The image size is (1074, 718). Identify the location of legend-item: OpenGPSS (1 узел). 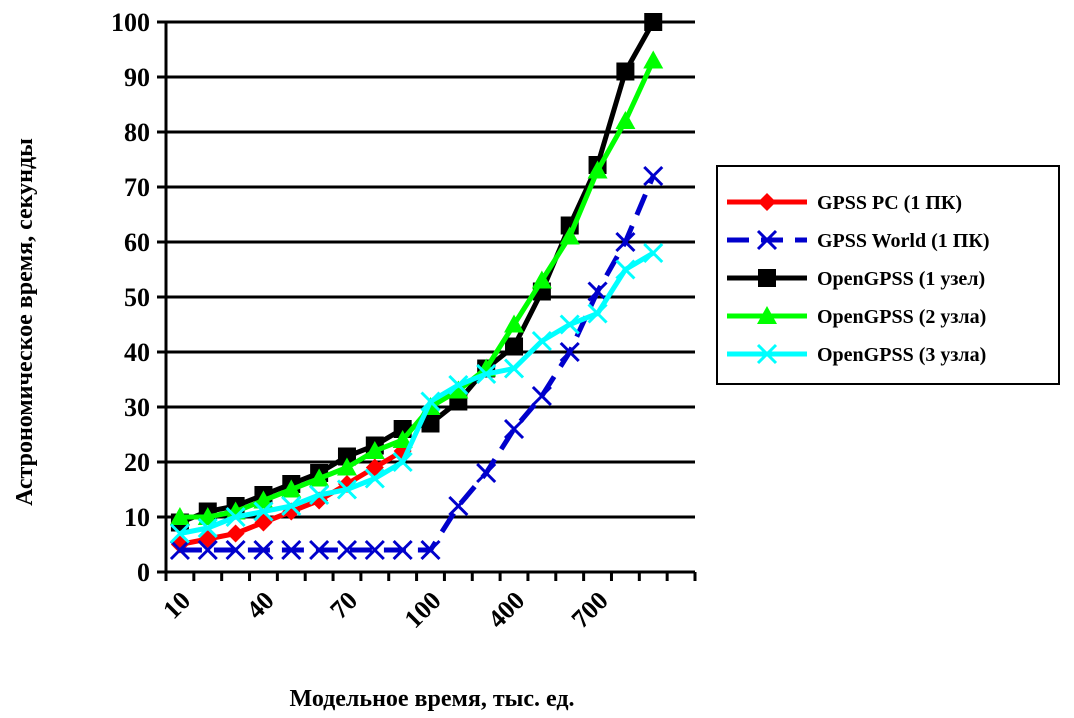
(856, 279).